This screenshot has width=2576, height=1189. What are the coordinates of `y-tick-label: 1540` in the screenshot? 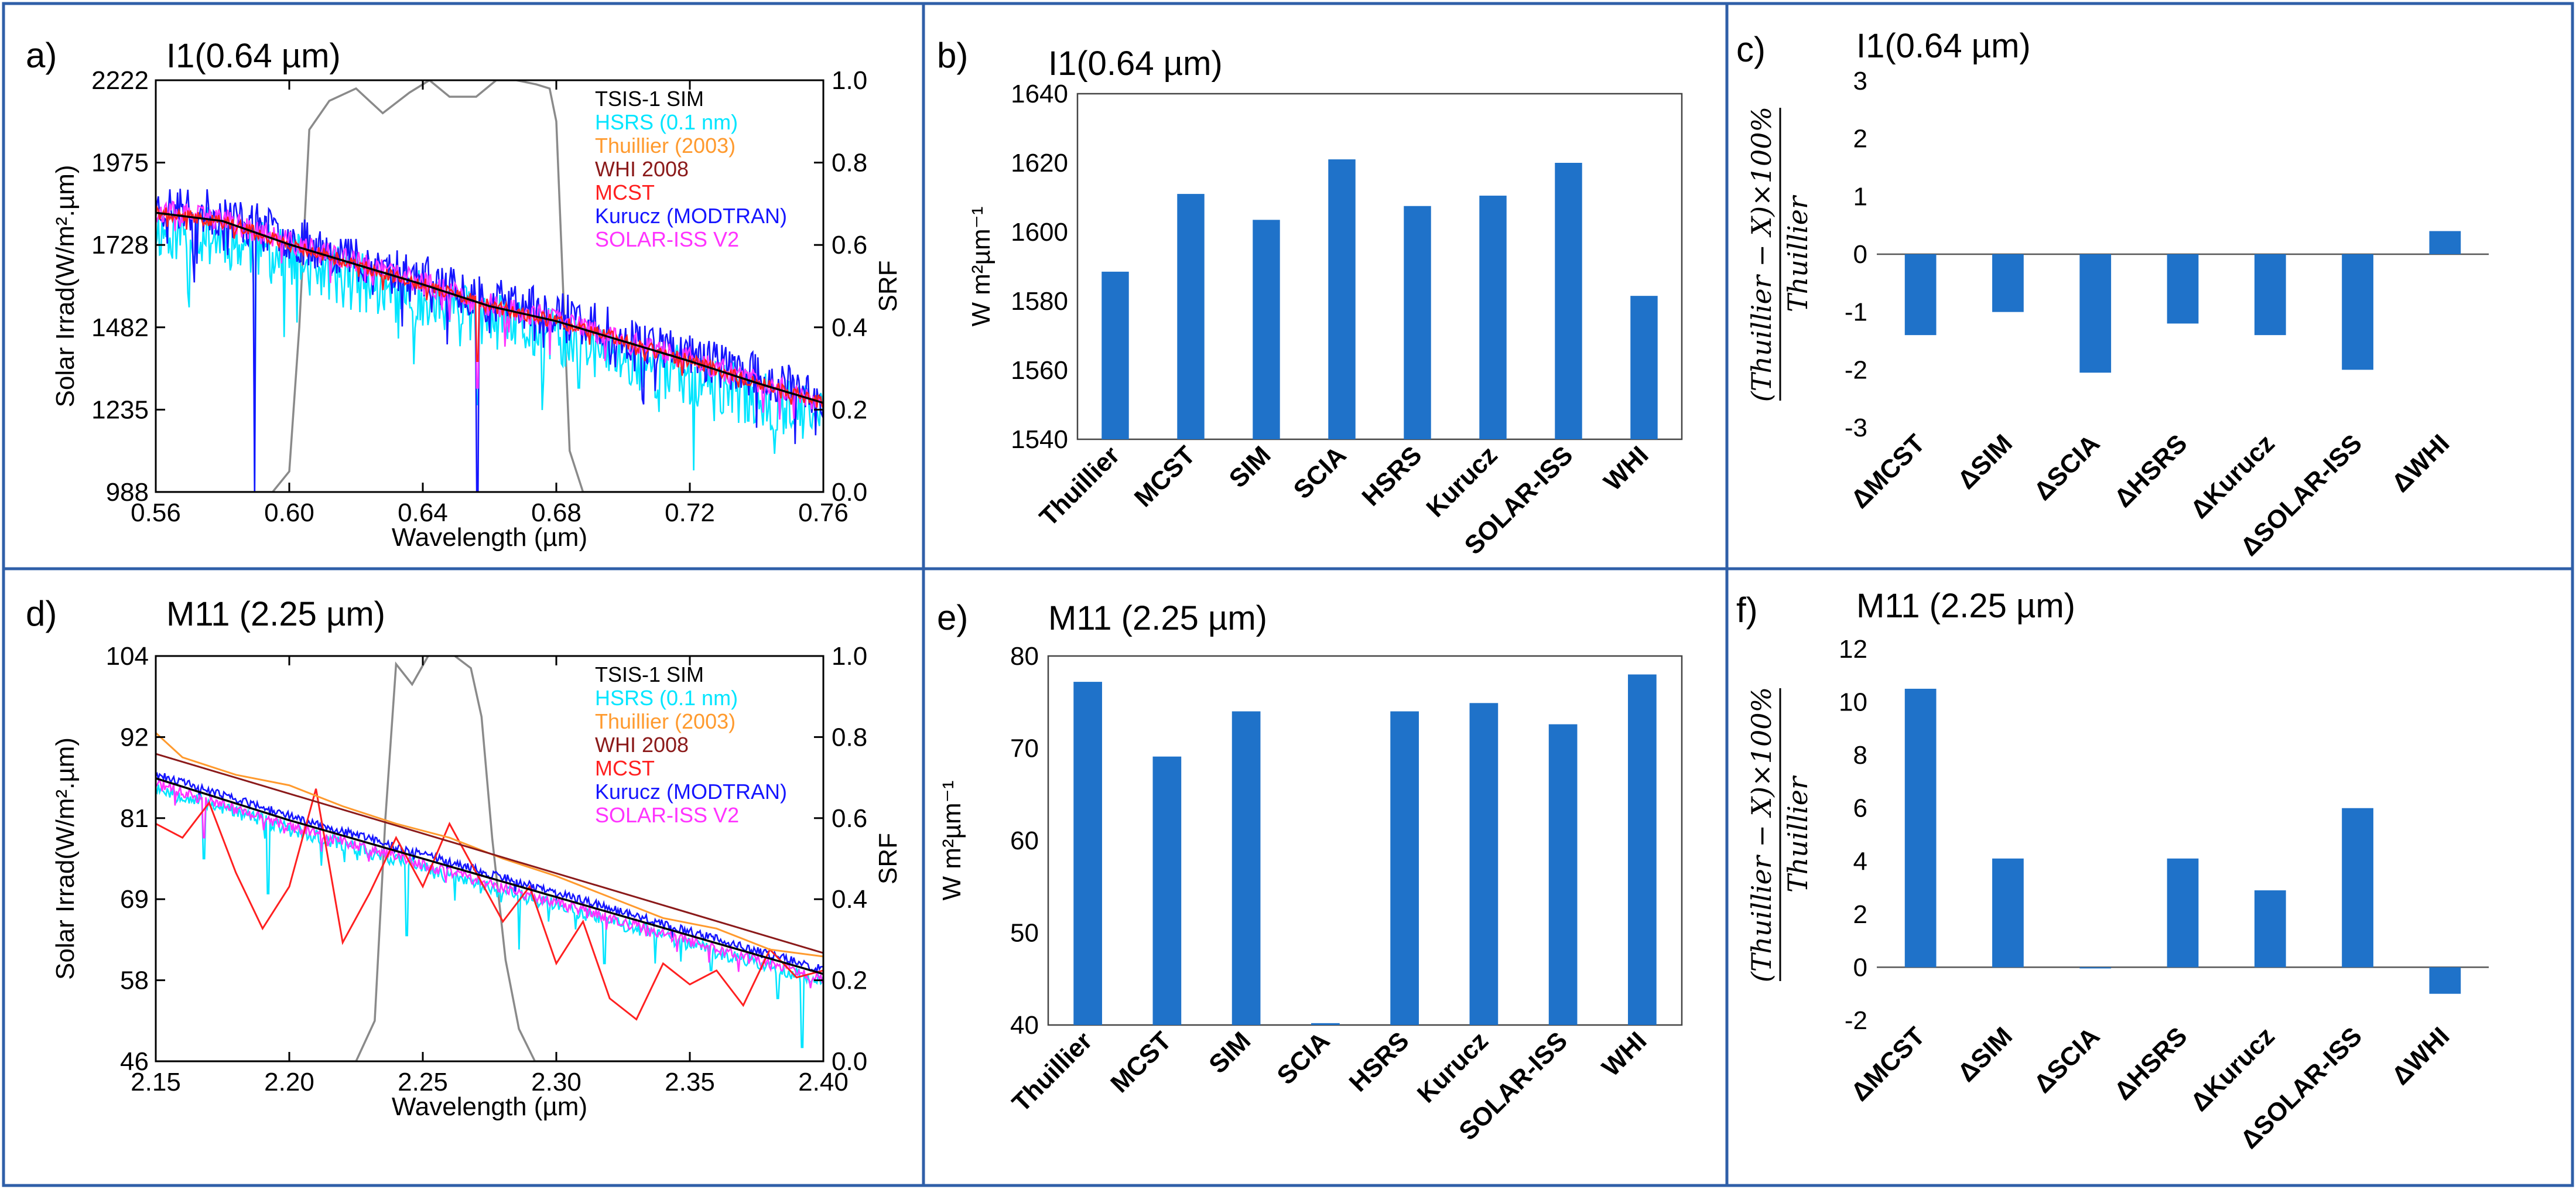 It's located at (1039, 439).